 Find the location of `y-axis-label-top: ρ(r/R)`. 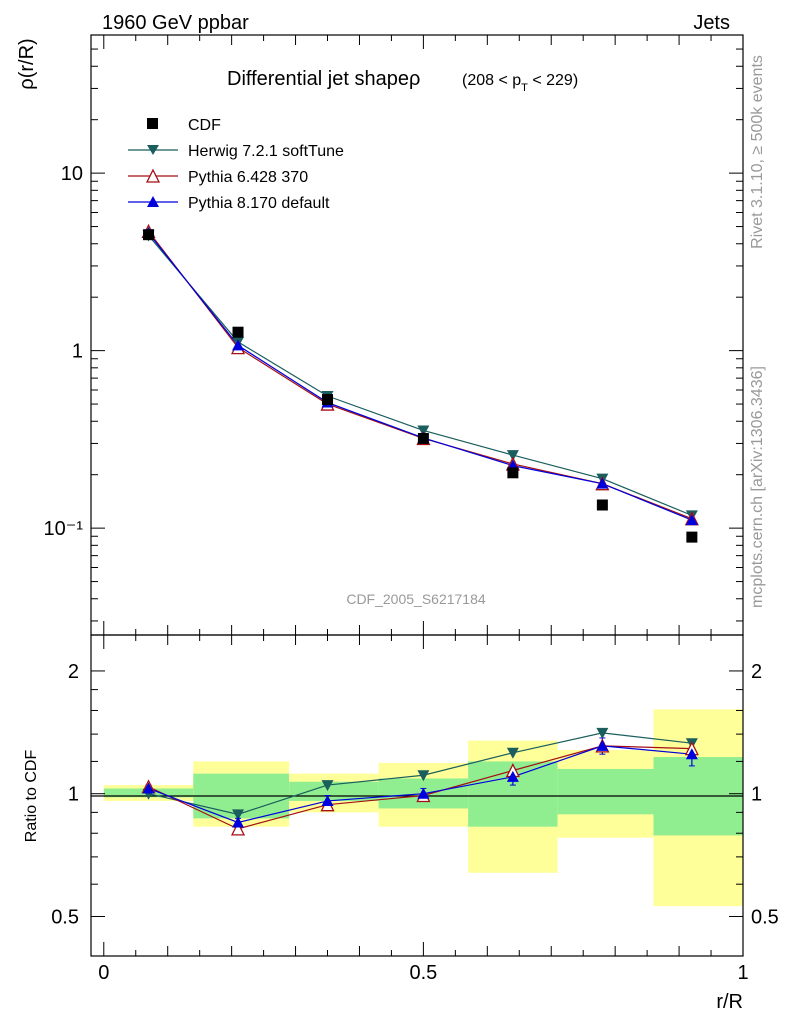

y-axis-label-top: ρ(r/R) is located at coordinates (27, 63).